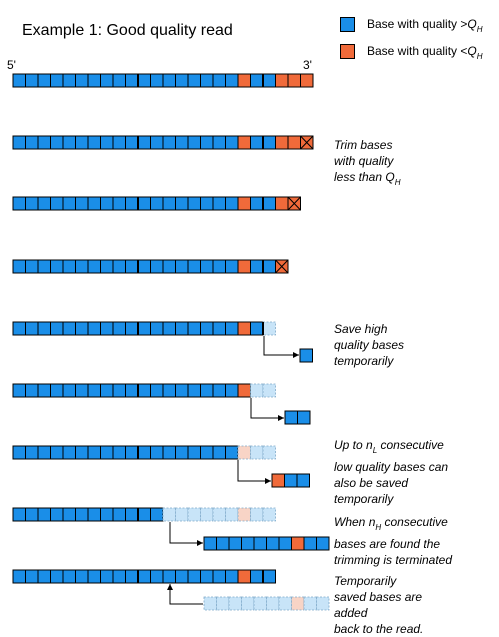 This screenshot has width=499, height=637. What do you see at coordinates (425, 52) in the screenshot?
I see `legend-low-label: Base with quality <QH` at bounding box center [425, 52].